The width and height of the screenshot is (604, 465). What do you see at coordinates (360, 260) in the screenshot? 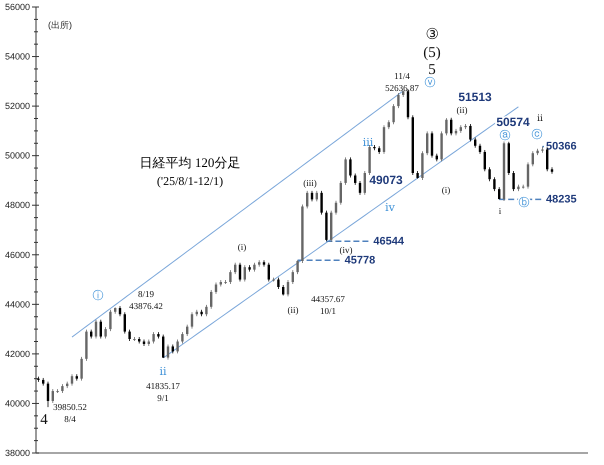
I see `ref-line-label: 45778` at bounding box center [360, 260].